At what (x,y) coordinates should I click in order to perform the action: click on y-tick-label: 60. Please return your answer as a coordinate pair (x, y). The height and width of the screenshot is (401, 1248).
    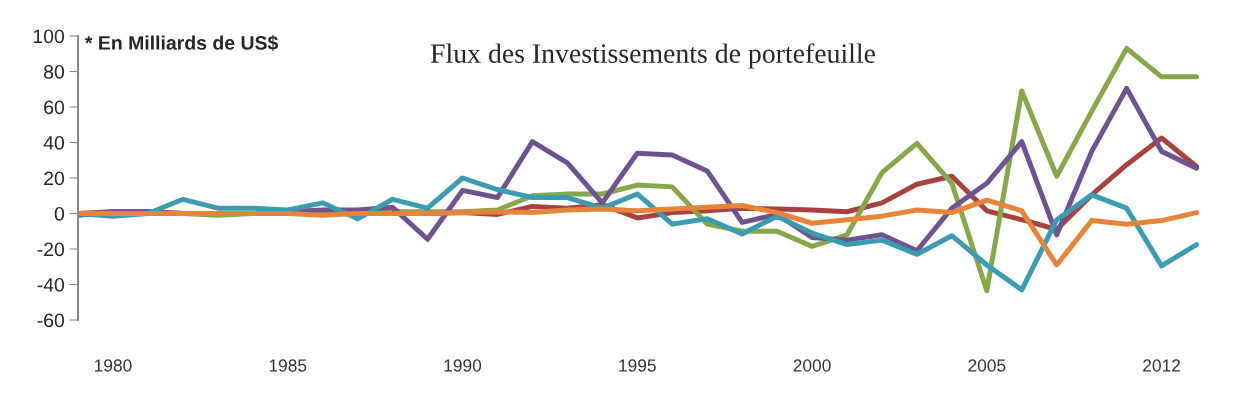
    Looking at the image, I should click on (54, 107).